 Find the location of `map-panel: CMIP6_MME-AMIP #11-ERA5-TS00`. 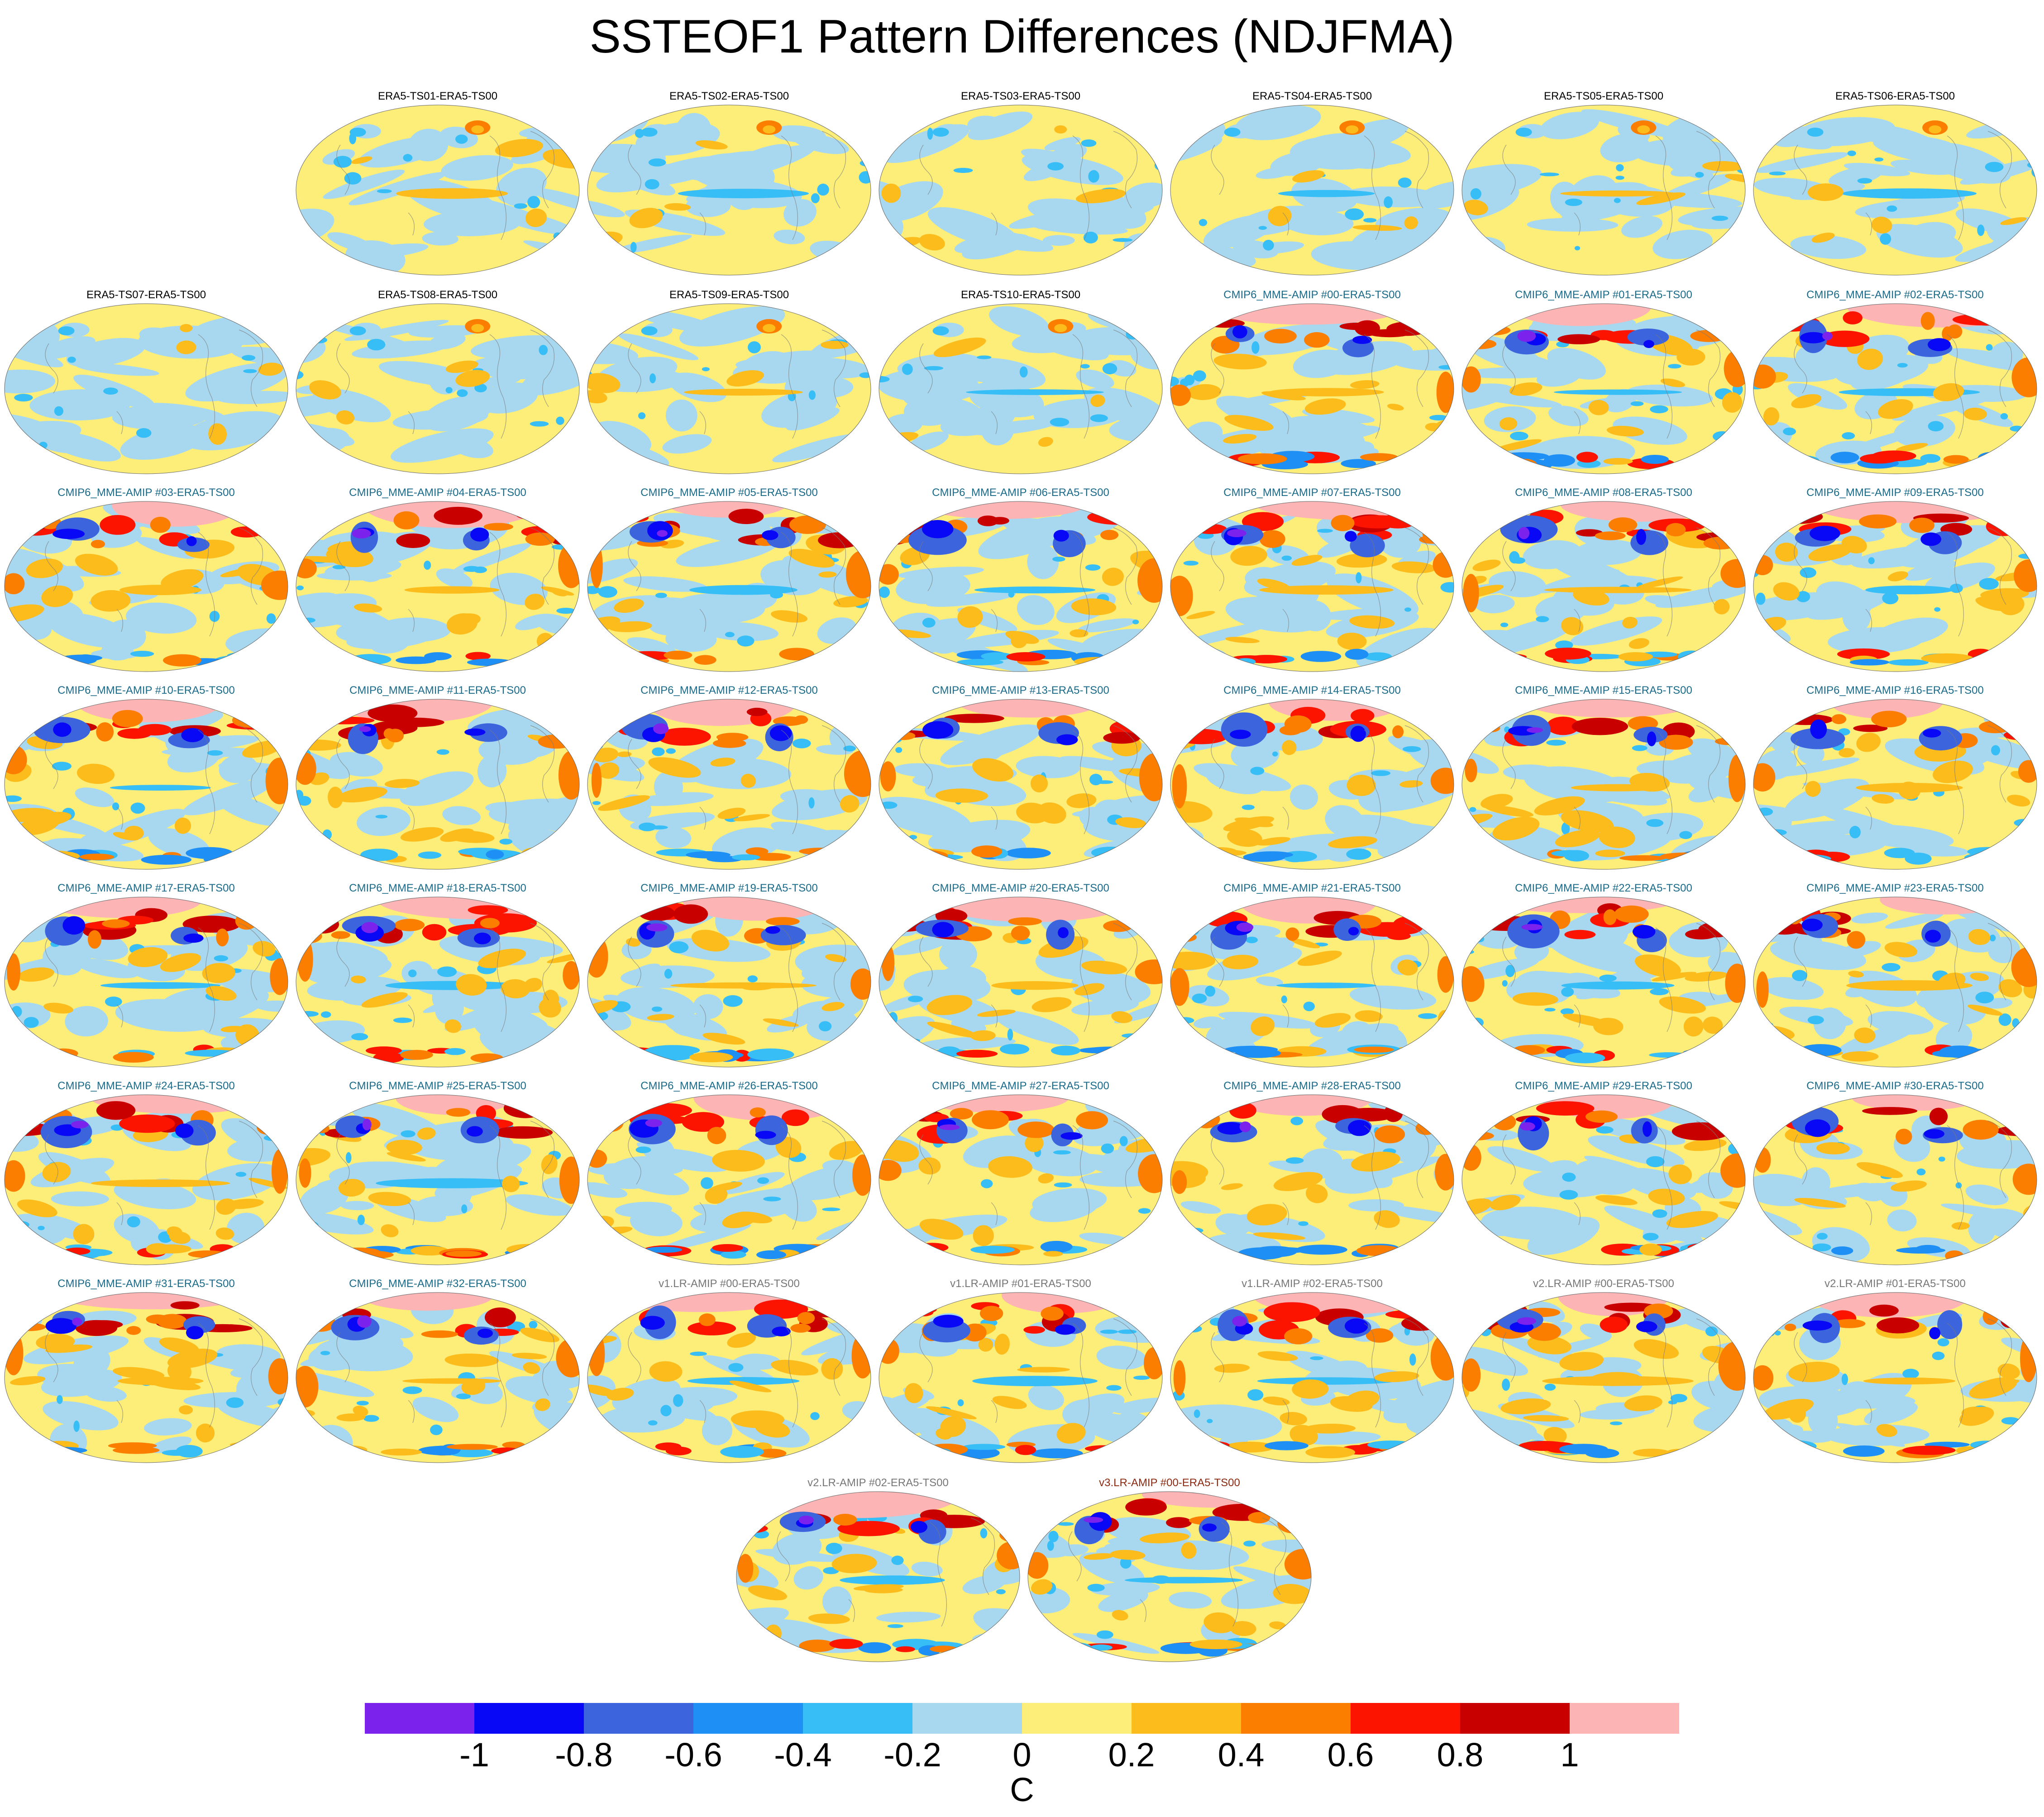

map-panel: CMIP6_MME-AMIP #11-ERA5-TS00 is located at coordinates (438, 779).